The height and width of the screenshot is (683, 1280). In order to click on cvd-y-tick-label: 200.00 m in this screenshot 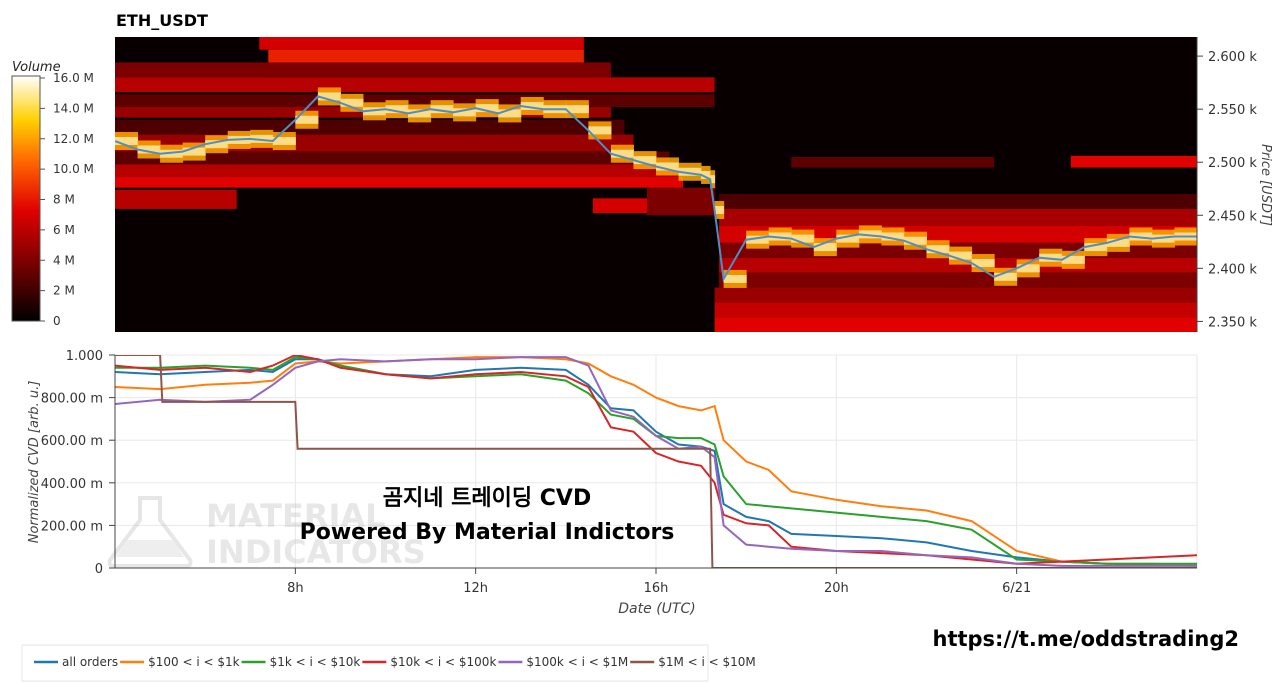, I will do `click(72, 526)`.